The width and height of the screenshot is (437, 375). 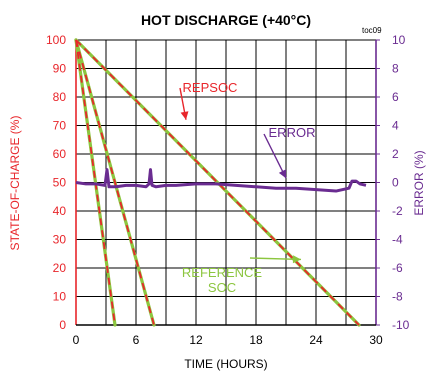 What do you see at coordinates (316, 340) in the screenshot?
I see `x-tick-label: 24` at bounding box center [316, 340].